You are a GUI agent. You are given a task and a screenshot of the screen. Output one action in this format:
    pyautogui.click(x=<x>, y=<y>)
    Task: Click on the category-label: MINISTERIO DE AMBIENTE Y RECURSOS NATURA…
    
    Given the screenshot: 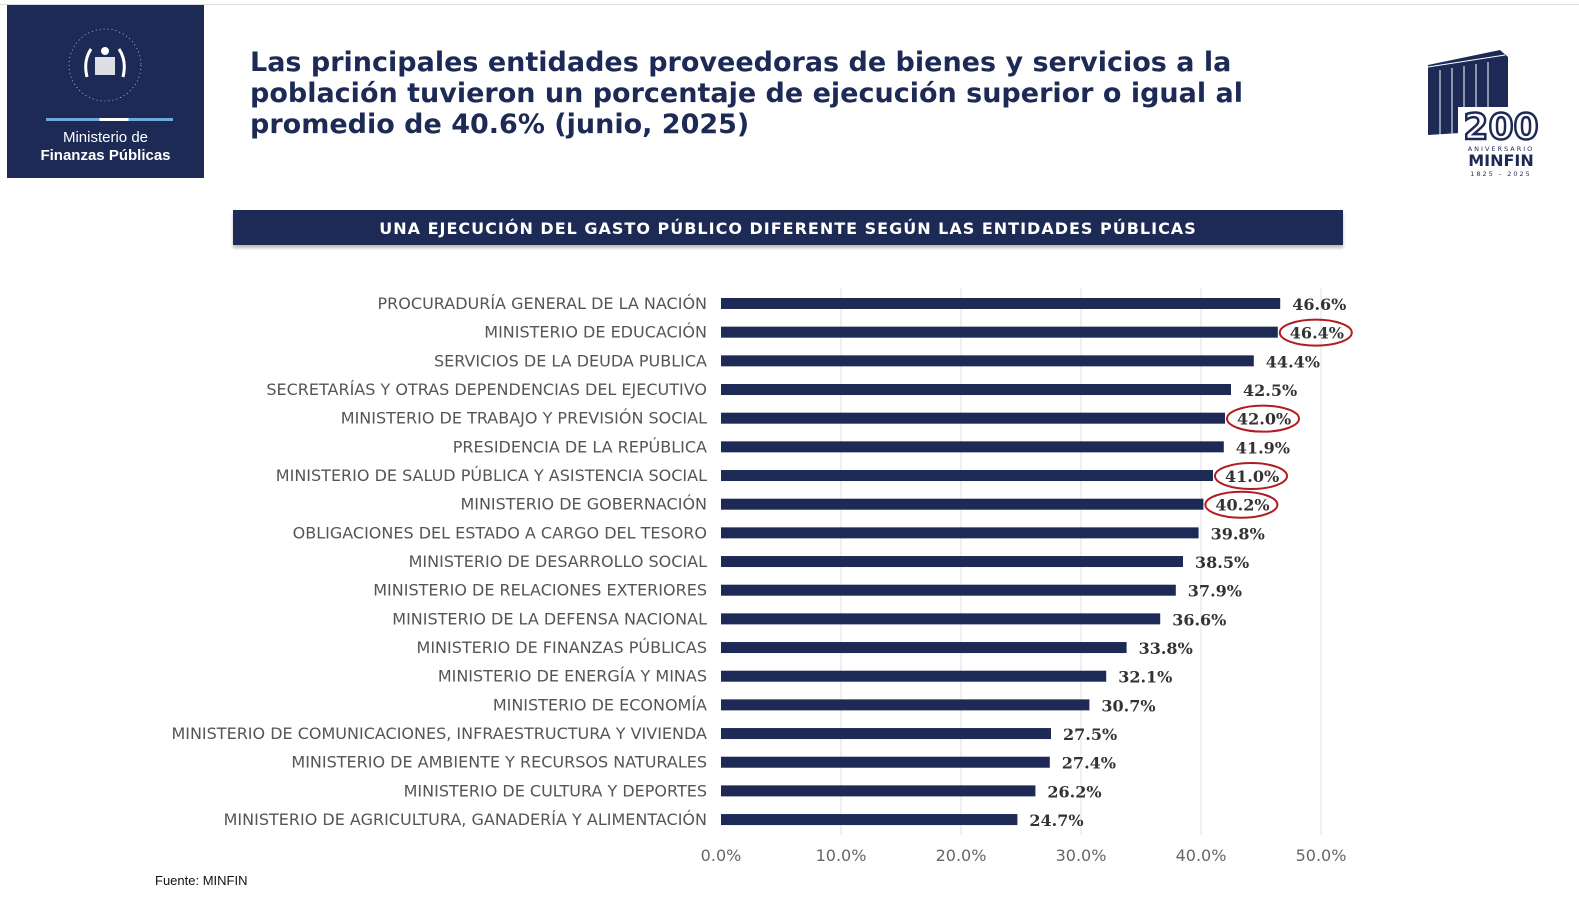 What is the action you would take?
    pyautogui.click(x=499, y=762)
    